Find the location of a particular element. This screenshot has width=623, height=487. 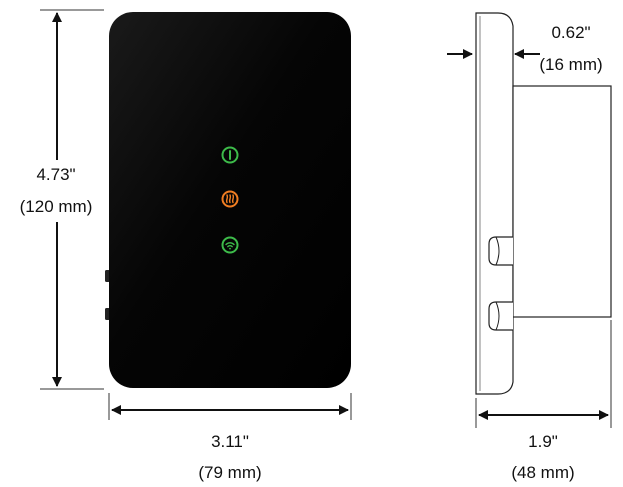

height-label: 4.73" is located at coordinates (55, 174).